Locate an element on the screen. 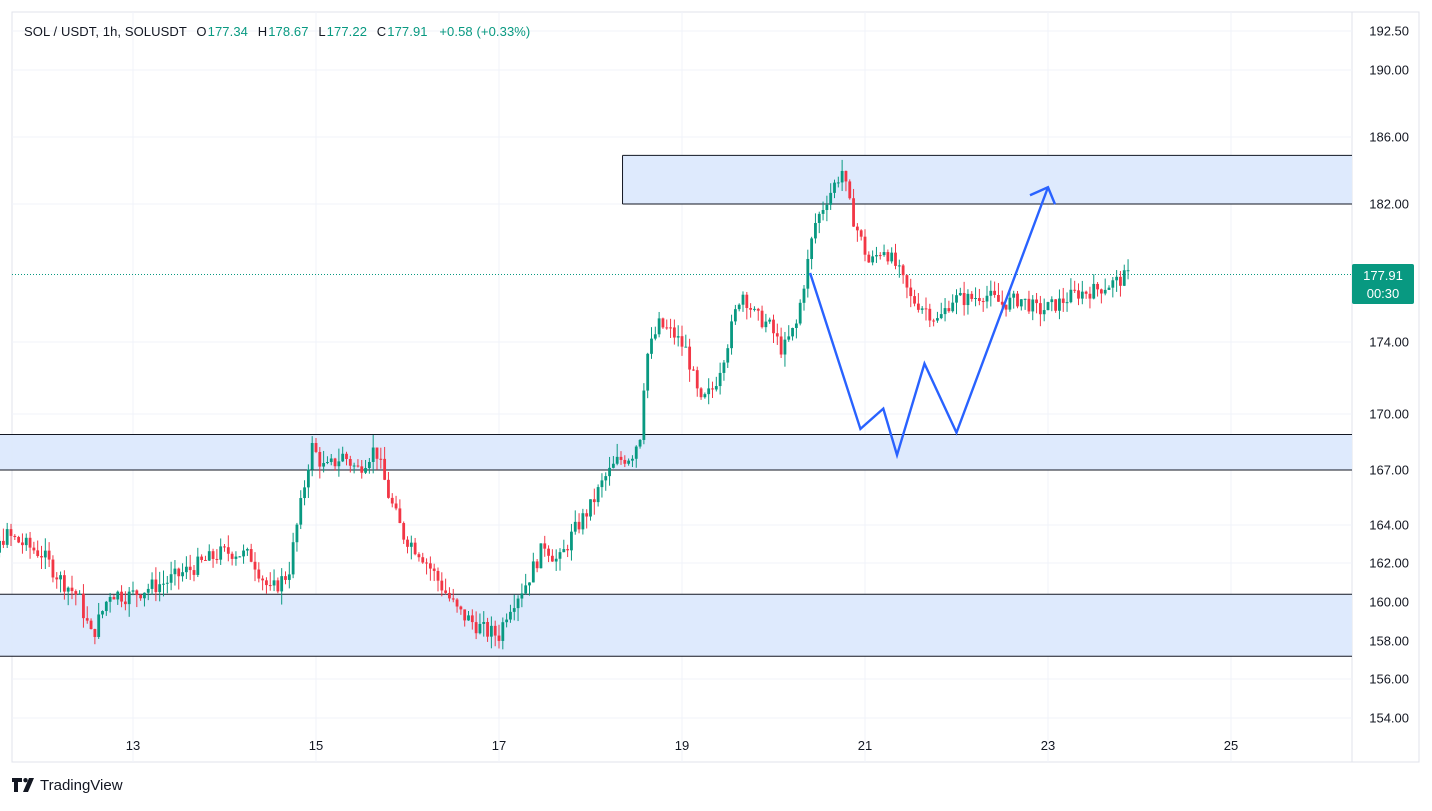 The width and height of the screenshot is (1432, 811). time-axis: 13 15 17 19 21 23 25 is located at coordinates (682, 745).